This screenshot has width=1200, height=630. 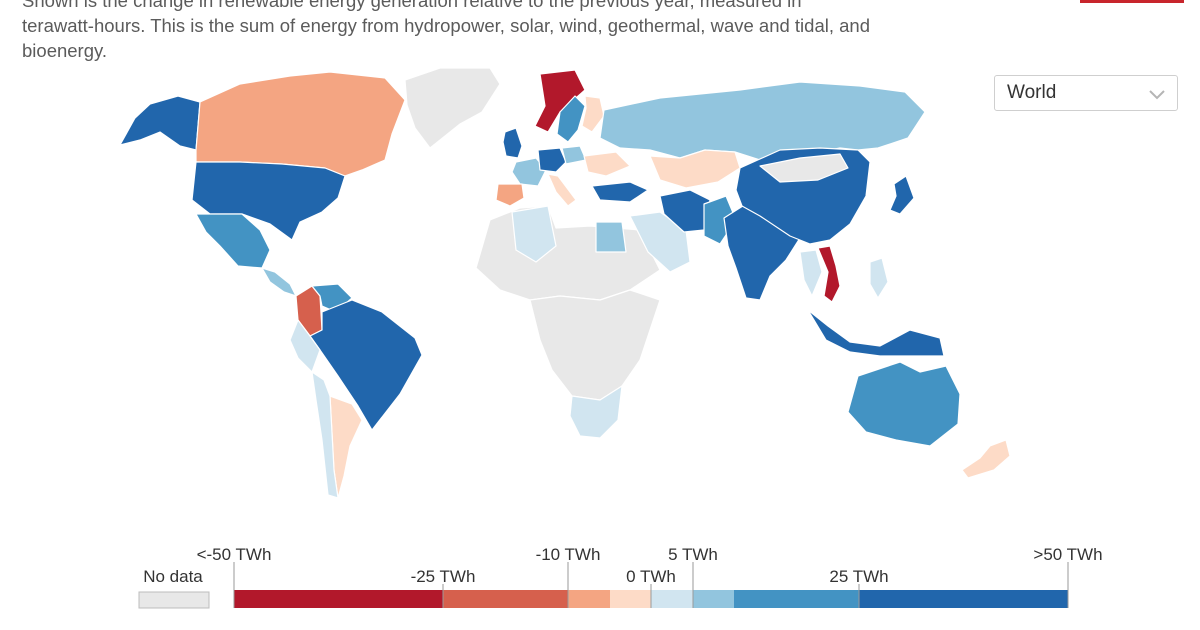 What do you see at coordinates (568, 554) in the screenshot?
I see `legend-label-top-1: -10 TWh` at bounding box center [568, 554].